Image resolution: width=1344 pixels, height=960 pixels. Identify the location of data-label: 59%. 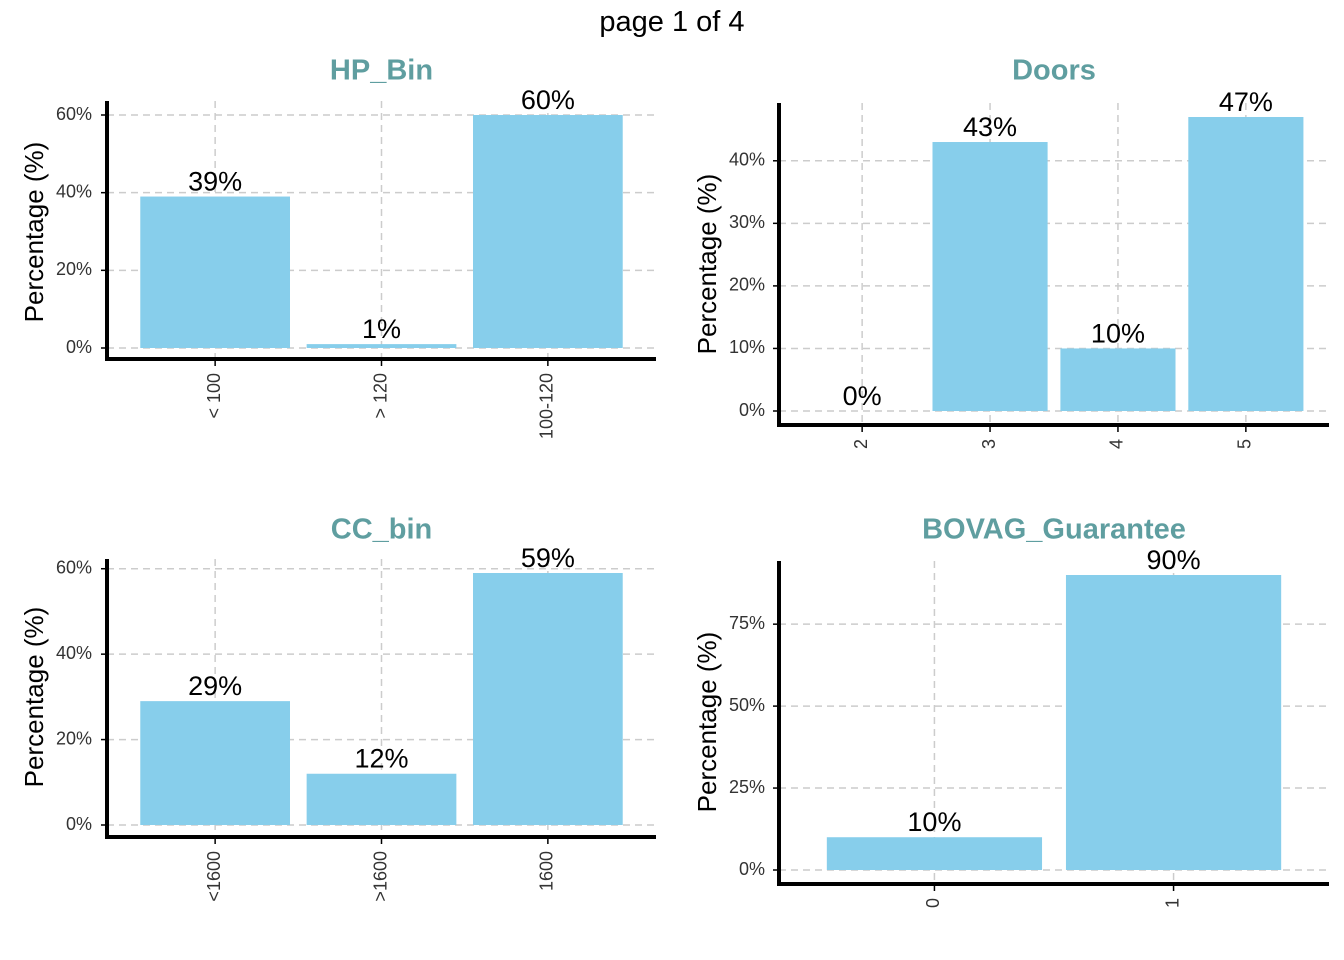
(548, 558).